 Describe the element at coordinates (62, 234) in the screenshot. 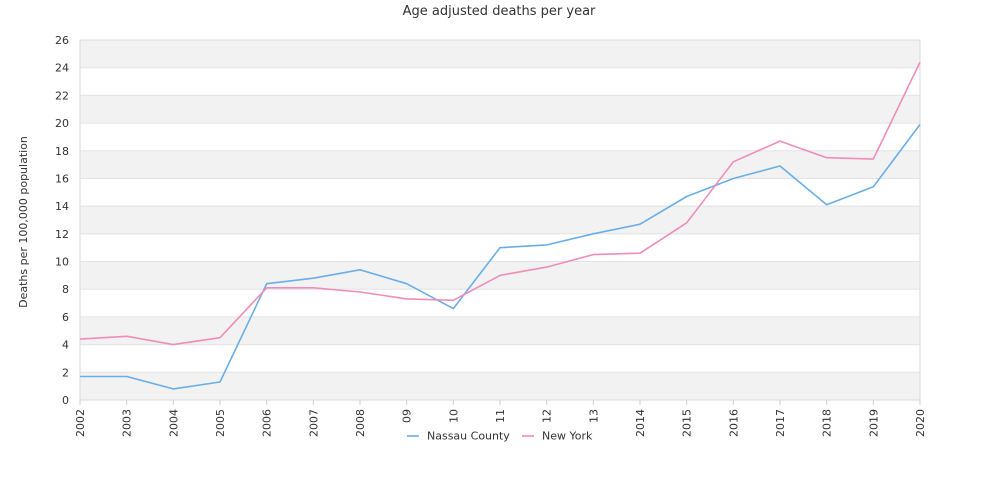

I see `y-tick-label: 12` at that location.